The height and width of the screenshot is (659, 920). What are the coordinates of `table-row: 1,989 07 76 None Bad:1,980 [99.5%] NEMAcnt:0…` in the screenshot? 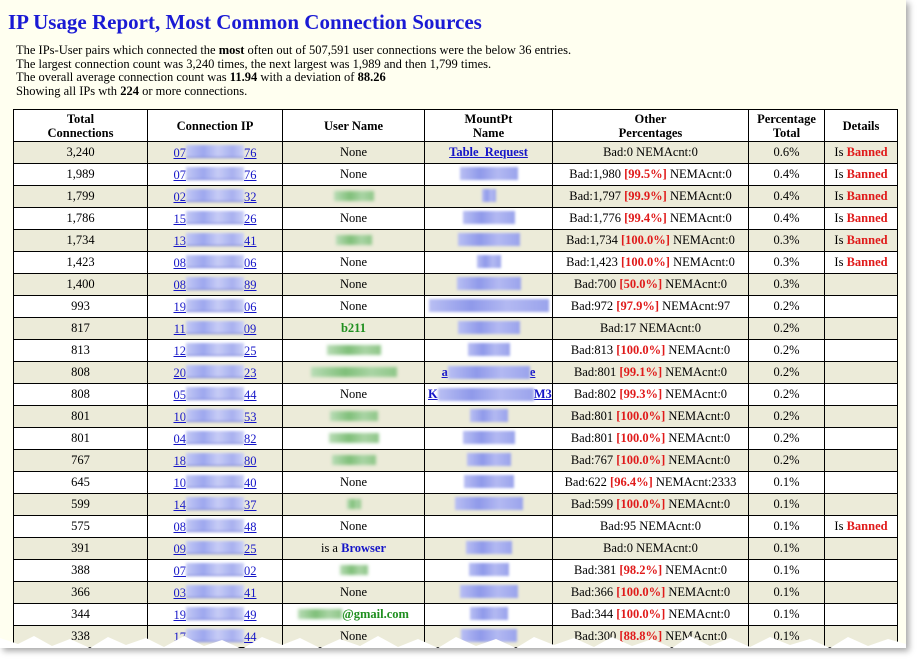 It's located at (455, 174).